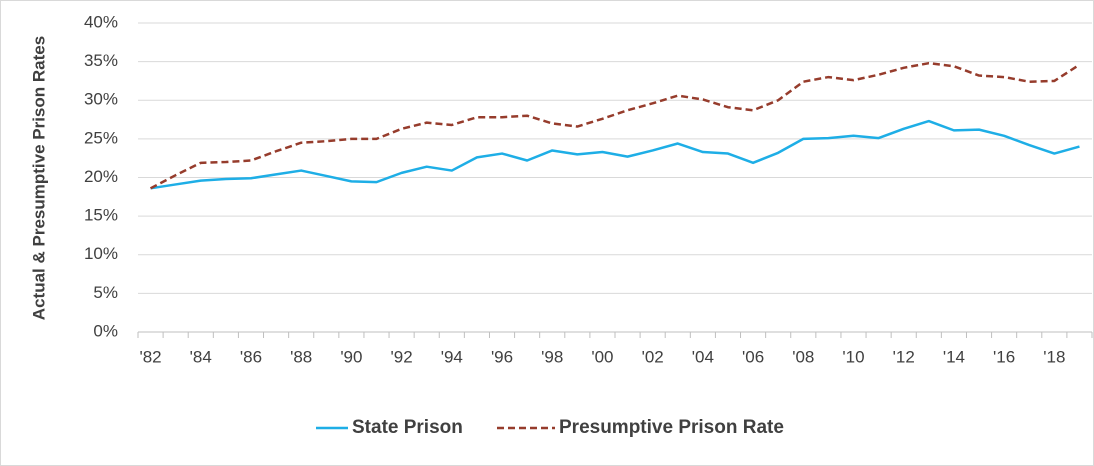 The width and height of the screenshot is (1094, 466). Describe the element at coordinates (38, 178) in the screenshot. I see `y-axis-label: Actual & Presumptive Prison Rates` at that location.